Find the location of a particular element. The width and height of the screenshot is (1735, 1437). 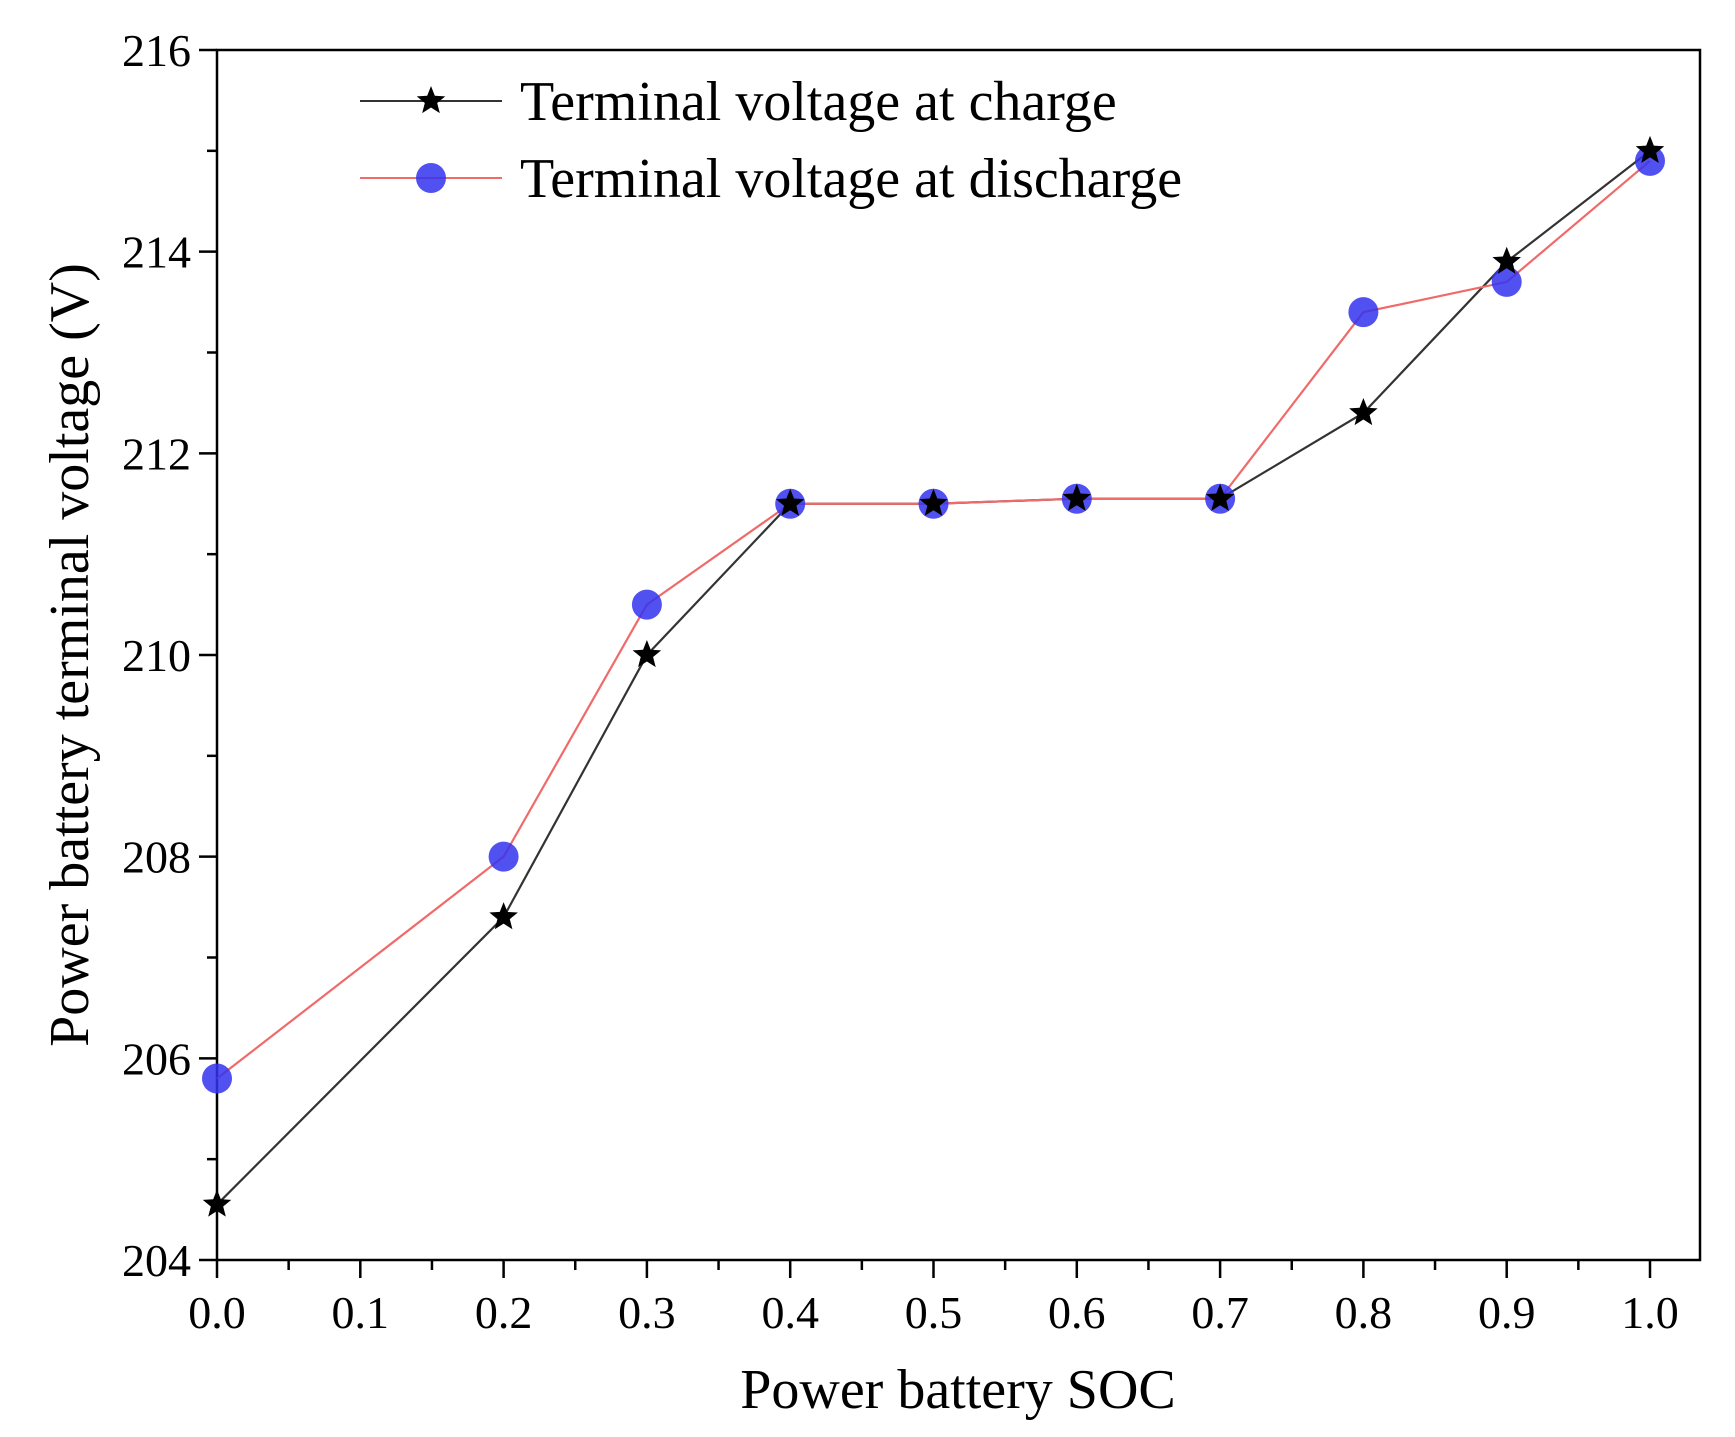

x-tick-label: 0.4 is located at coordinates (790, 1312).